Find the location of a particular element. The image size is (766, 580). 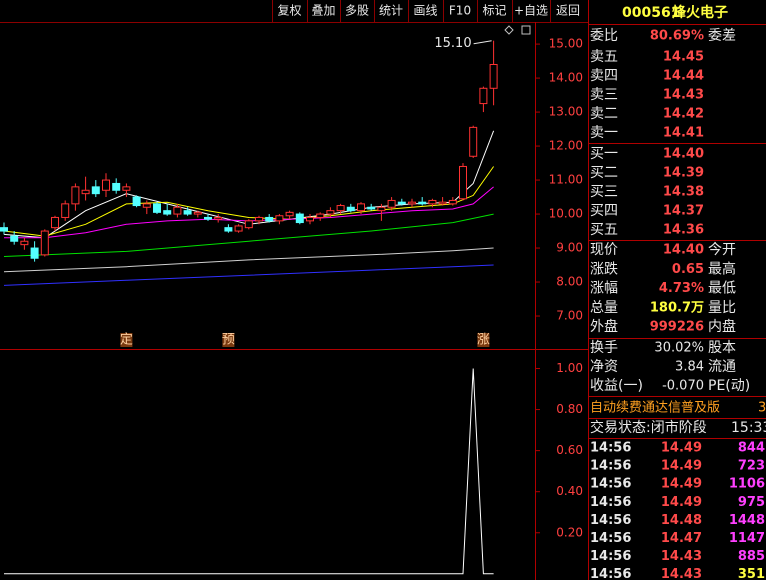

toolbar-button: 画线 is located at coordinates (425, 11).